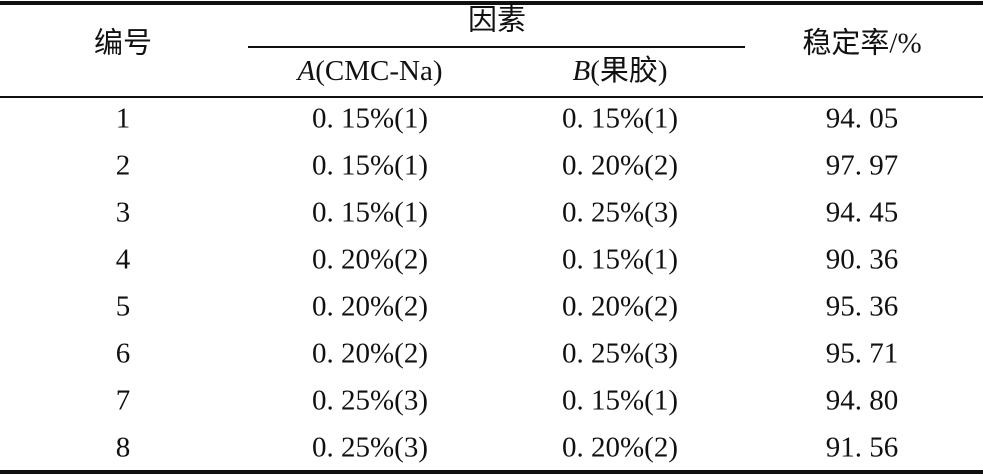  What do you see at coordinates (123, 166) in the screenshot?
I see `row-id: 2` at bounding box center [123, 166].